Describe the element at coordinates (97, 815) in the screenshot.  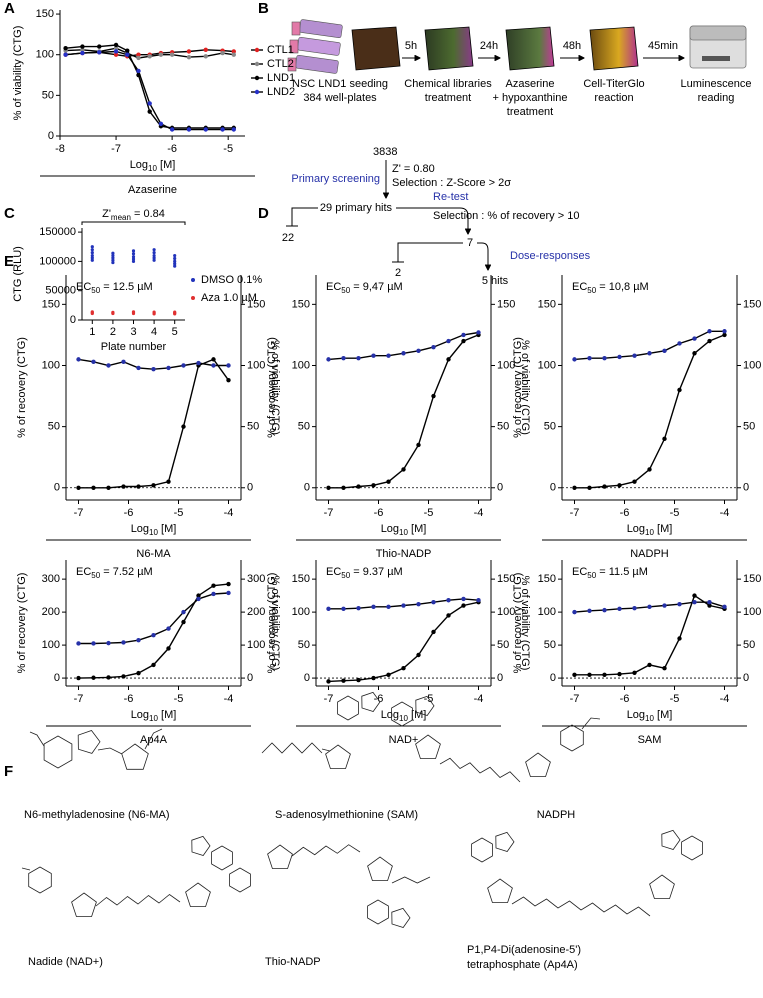
I see `structure-name: N6-methyladenosine (N6-MA)` at that location.